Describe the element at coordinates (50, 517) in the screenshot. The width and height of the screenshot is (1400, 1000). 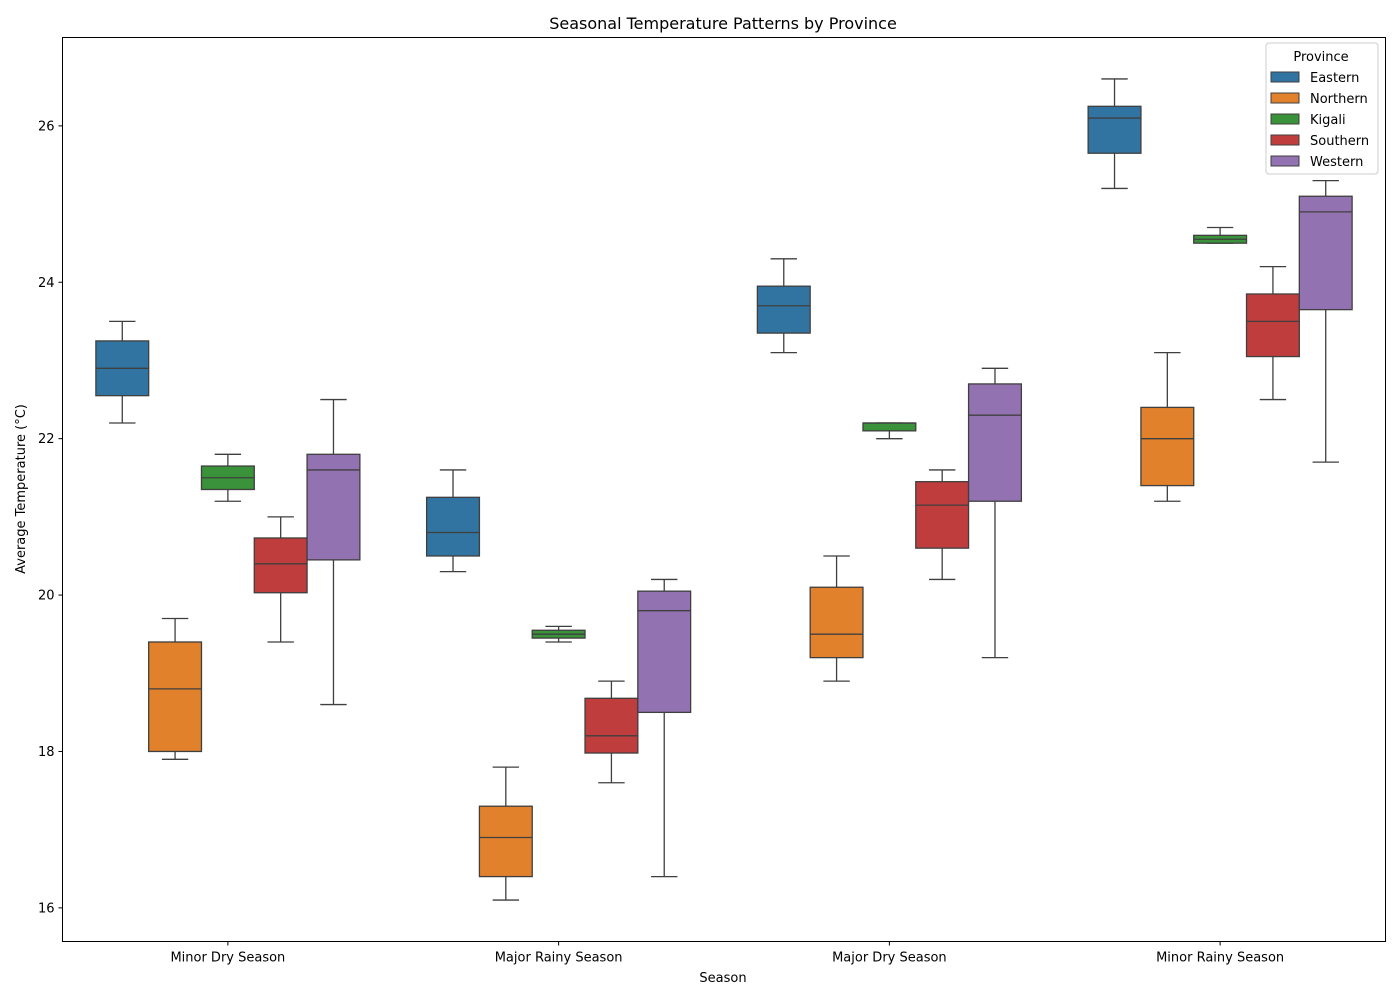
I see `y-axis-ticks: 16 18 20 22 24 26` at that location.